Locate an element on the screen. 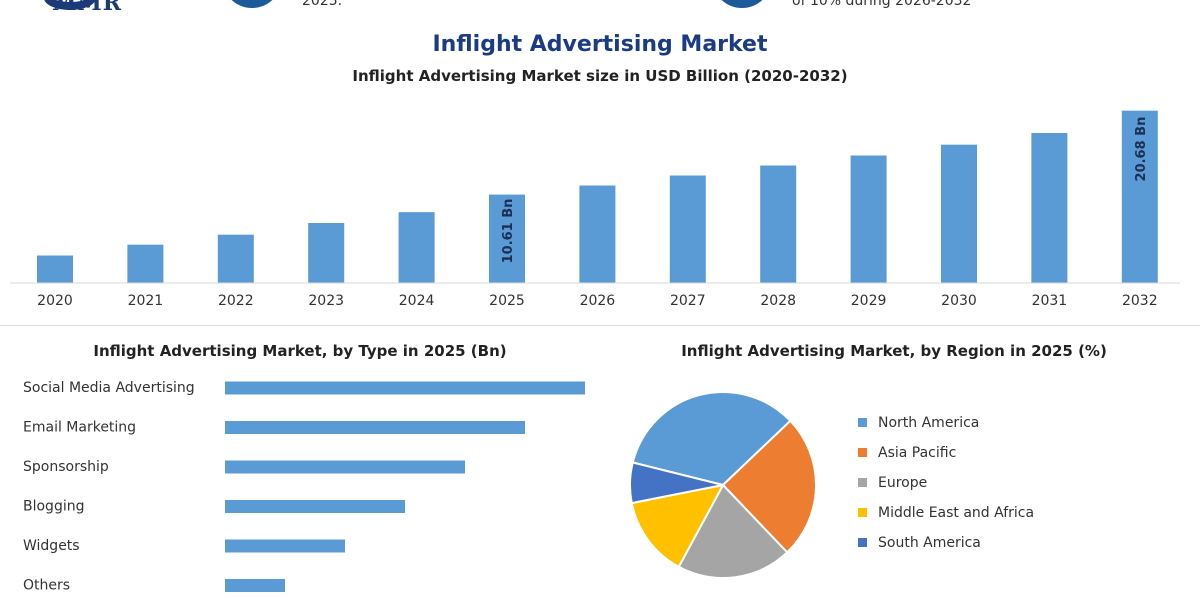  data-label-2025: 10.61 Bn is located at coordinates (508, 231).